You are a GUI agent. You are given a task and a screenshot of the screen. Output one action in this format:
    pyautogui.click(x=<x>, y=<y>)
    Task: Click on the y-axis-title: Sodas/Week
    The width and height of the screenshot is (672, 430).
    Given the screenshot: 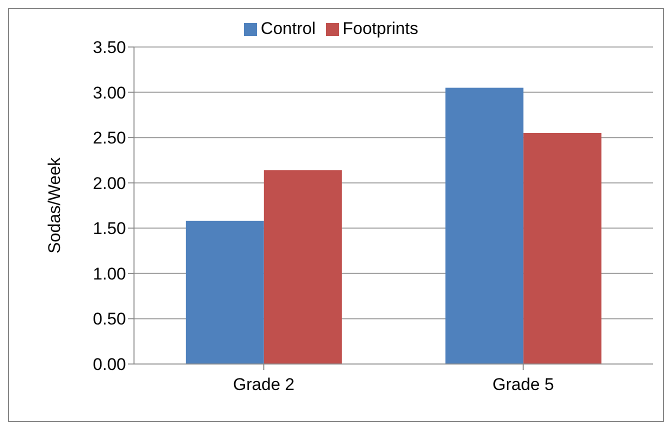 What is the action you would take?
    pyautogui.click(x=54, y=205)
    